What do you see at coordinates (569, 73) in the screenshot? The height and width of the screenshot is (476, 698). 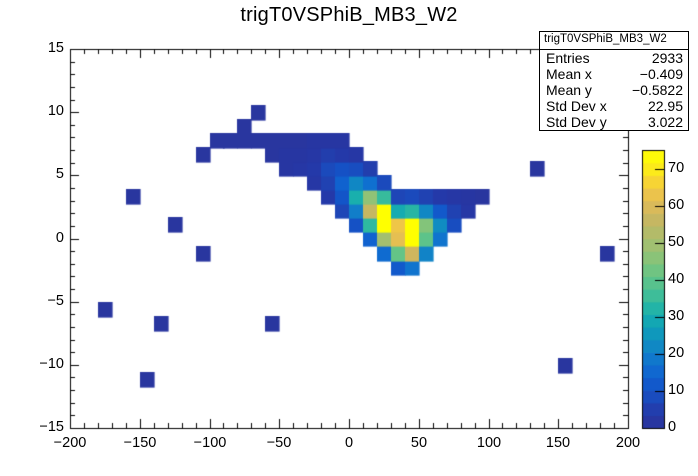 I see `stats-key: Mean x` at bounding box center [569, 73].